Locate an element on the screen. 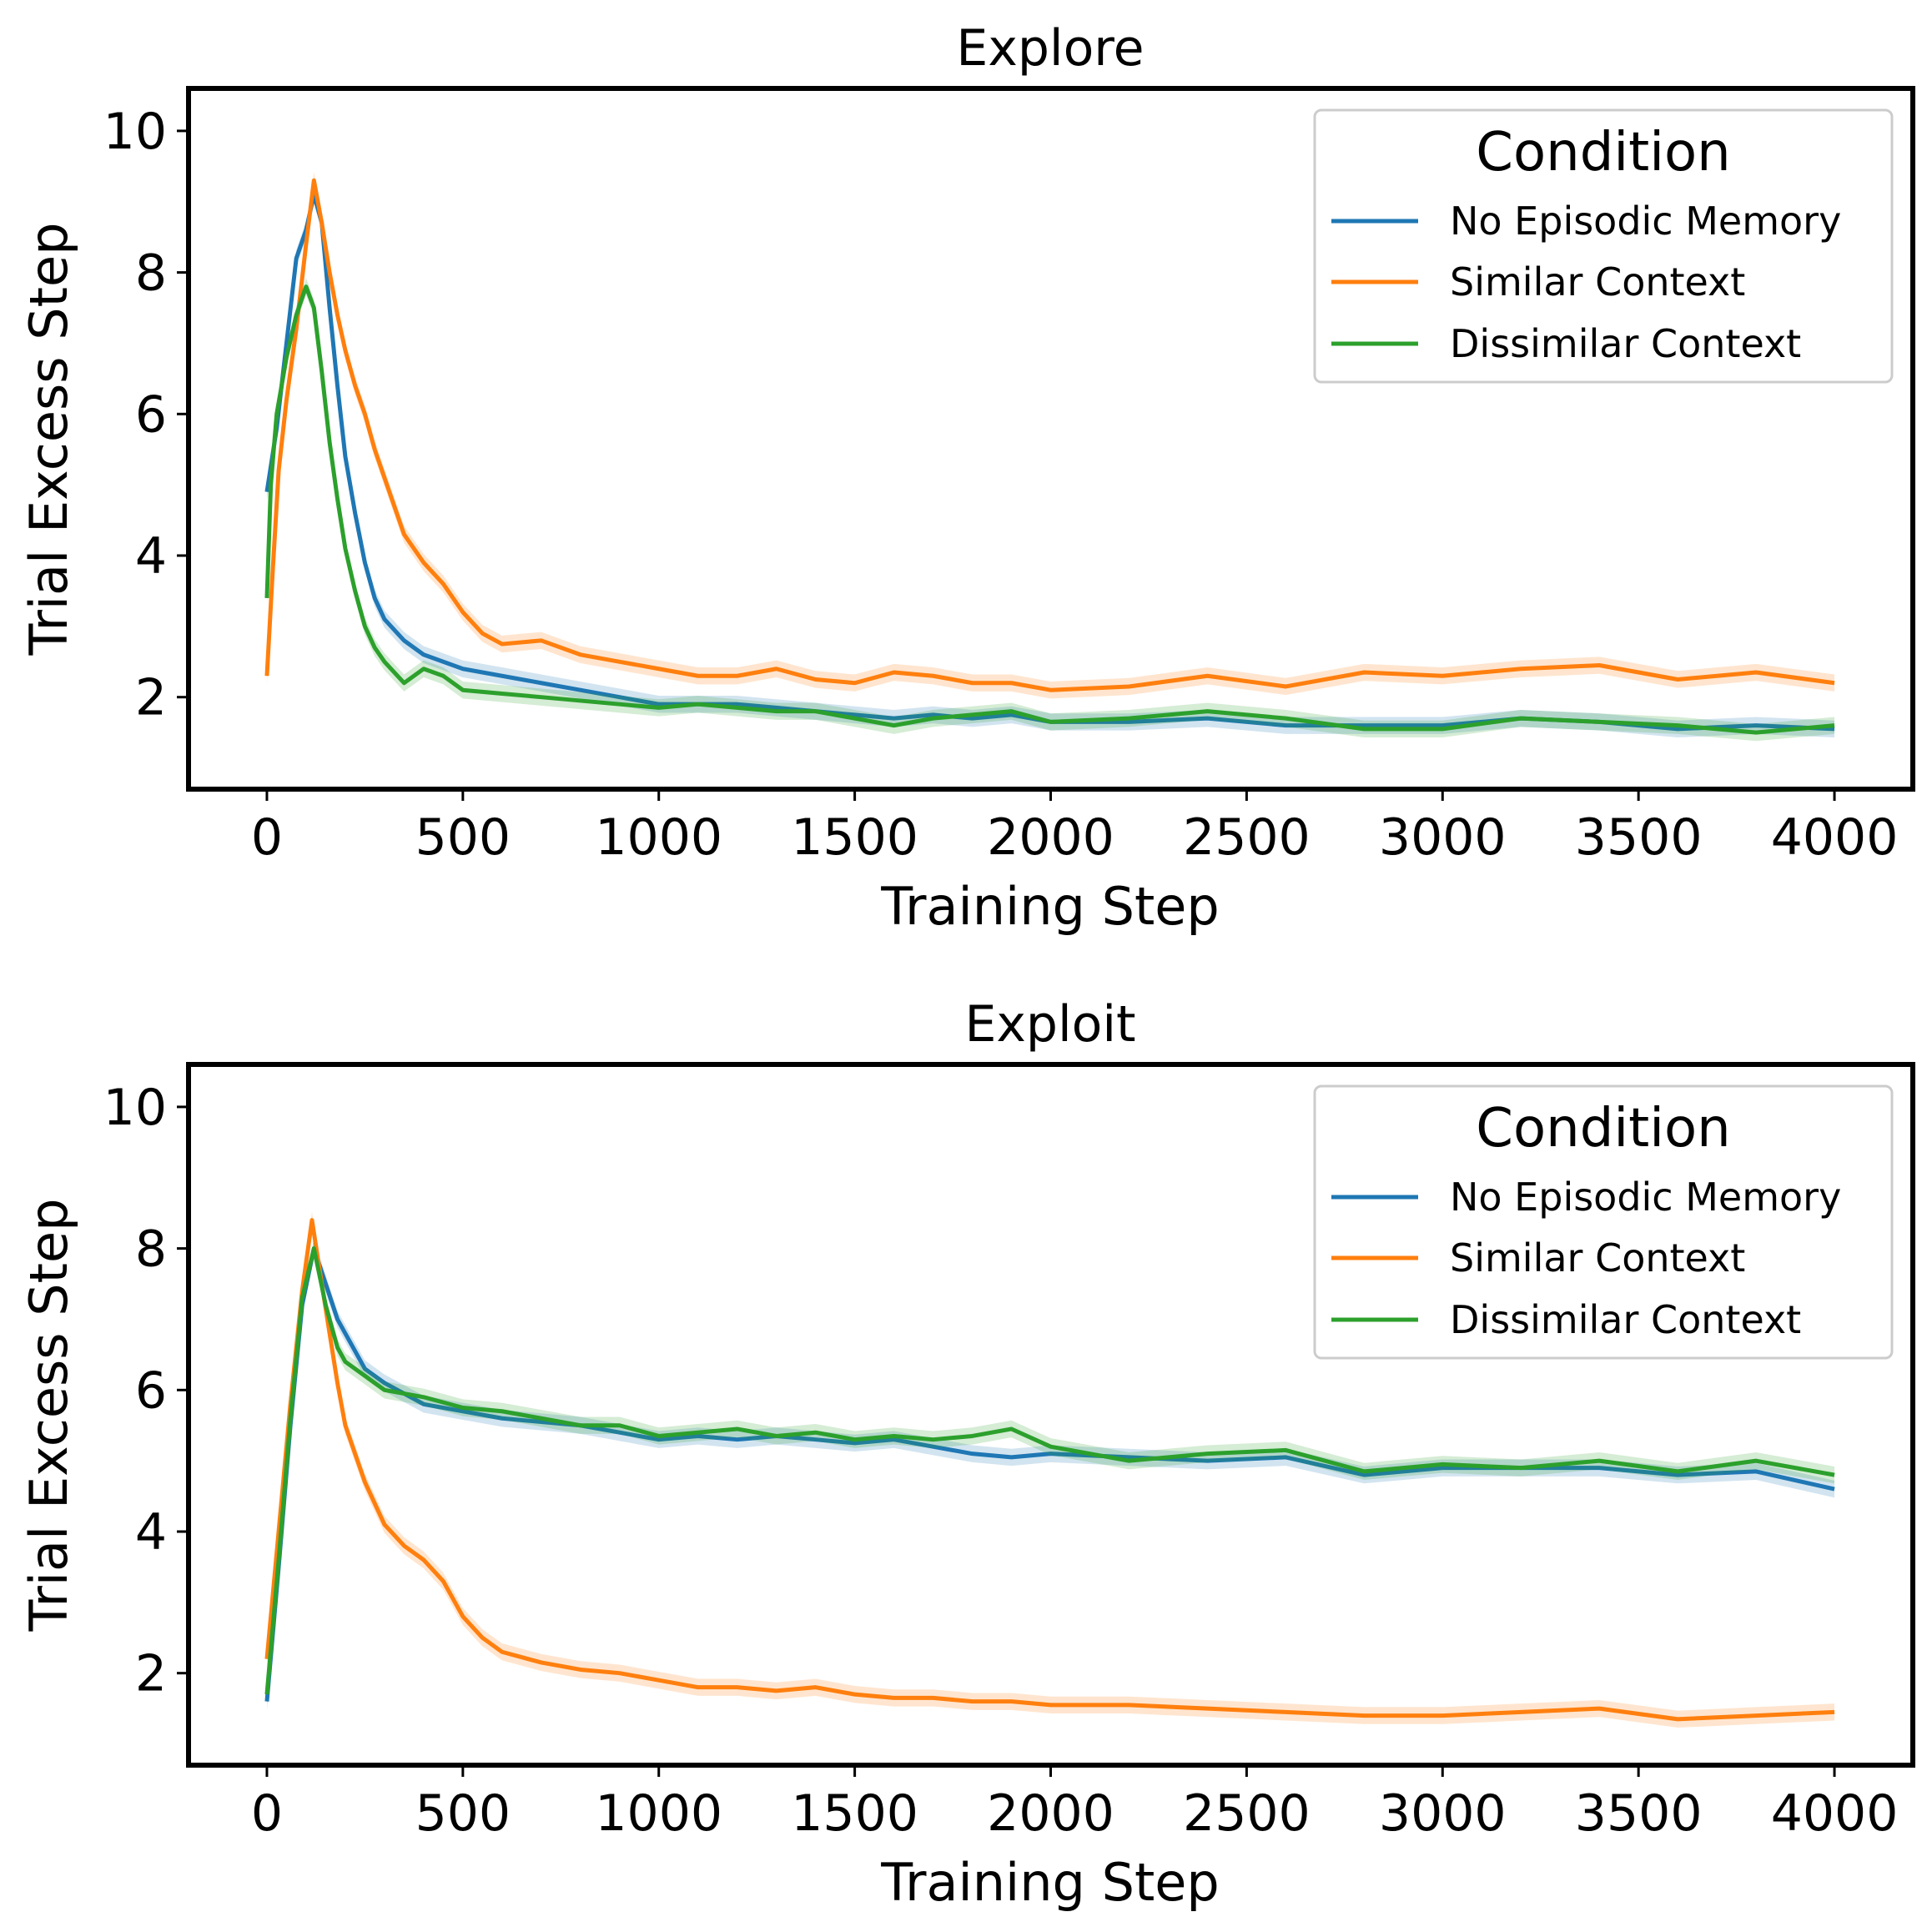  exploit-xtick-label: 0 is located at coordinates (267, 1813).